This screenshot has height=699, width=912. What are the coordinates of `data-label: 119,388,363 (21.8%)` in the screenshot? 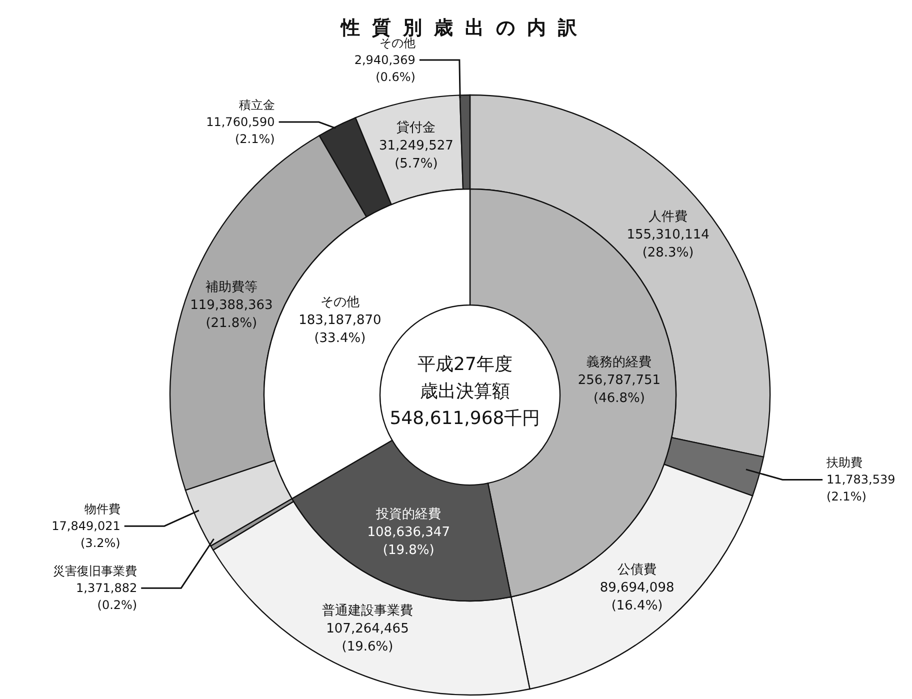 It's located at (231, 314).